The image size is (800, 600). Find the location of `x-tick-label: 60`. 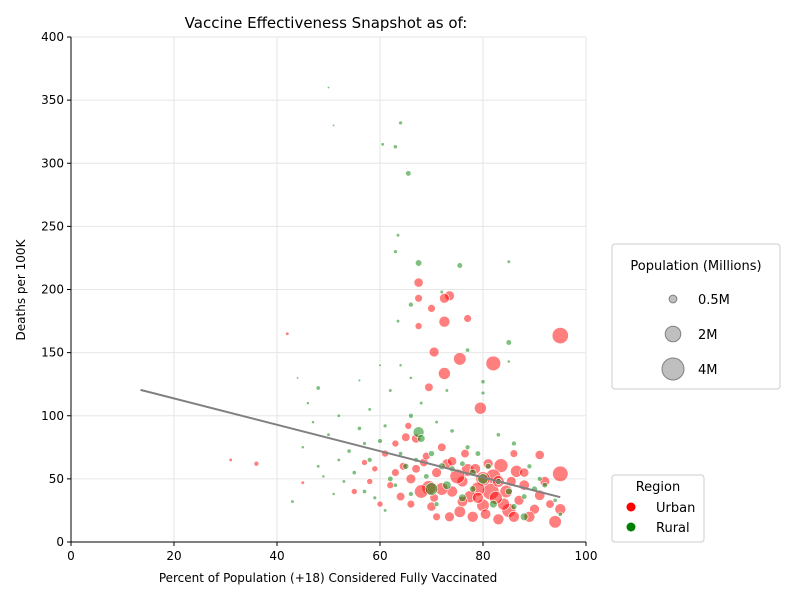

x-tick-label: 60 is located at coordinates (379, 556).